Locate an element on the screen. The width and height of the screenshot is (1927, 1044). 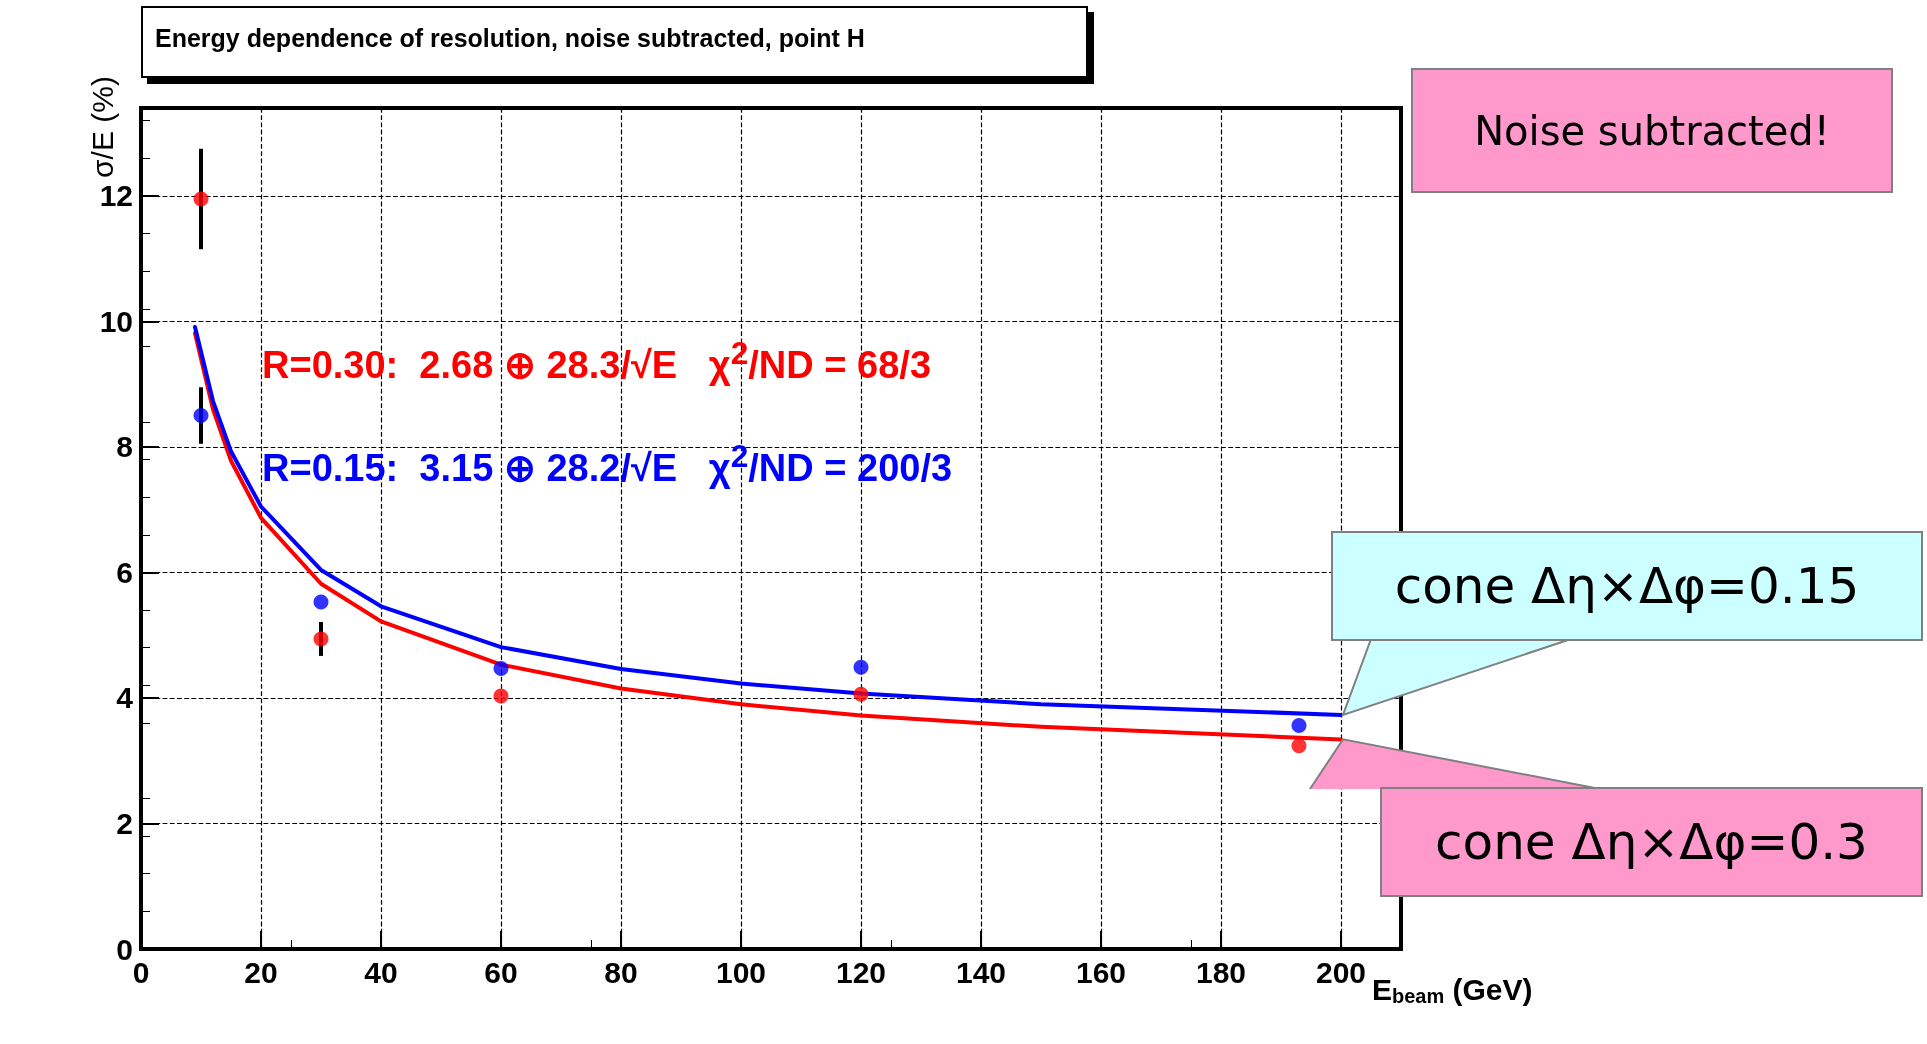
x-tick-label: 200 is located at coordinates (1341, 972).